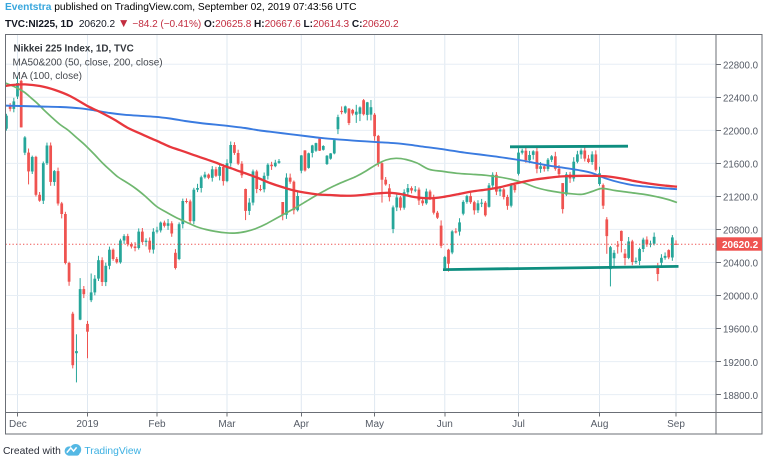 The image size is (768, 469). What do you see at coordinates (47, 76) in the screenshot?
I see `svg-text: MA (100, close)` at bounding box center [47, 76].